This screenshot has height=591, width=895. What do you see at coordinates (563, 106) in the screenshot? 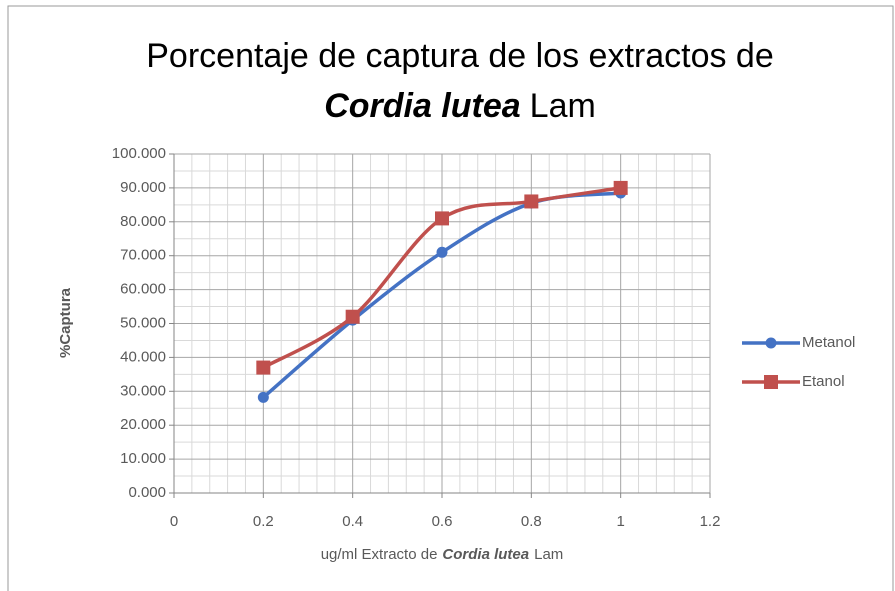
I see `title-author: Lam` at bounding box center [563, 106].